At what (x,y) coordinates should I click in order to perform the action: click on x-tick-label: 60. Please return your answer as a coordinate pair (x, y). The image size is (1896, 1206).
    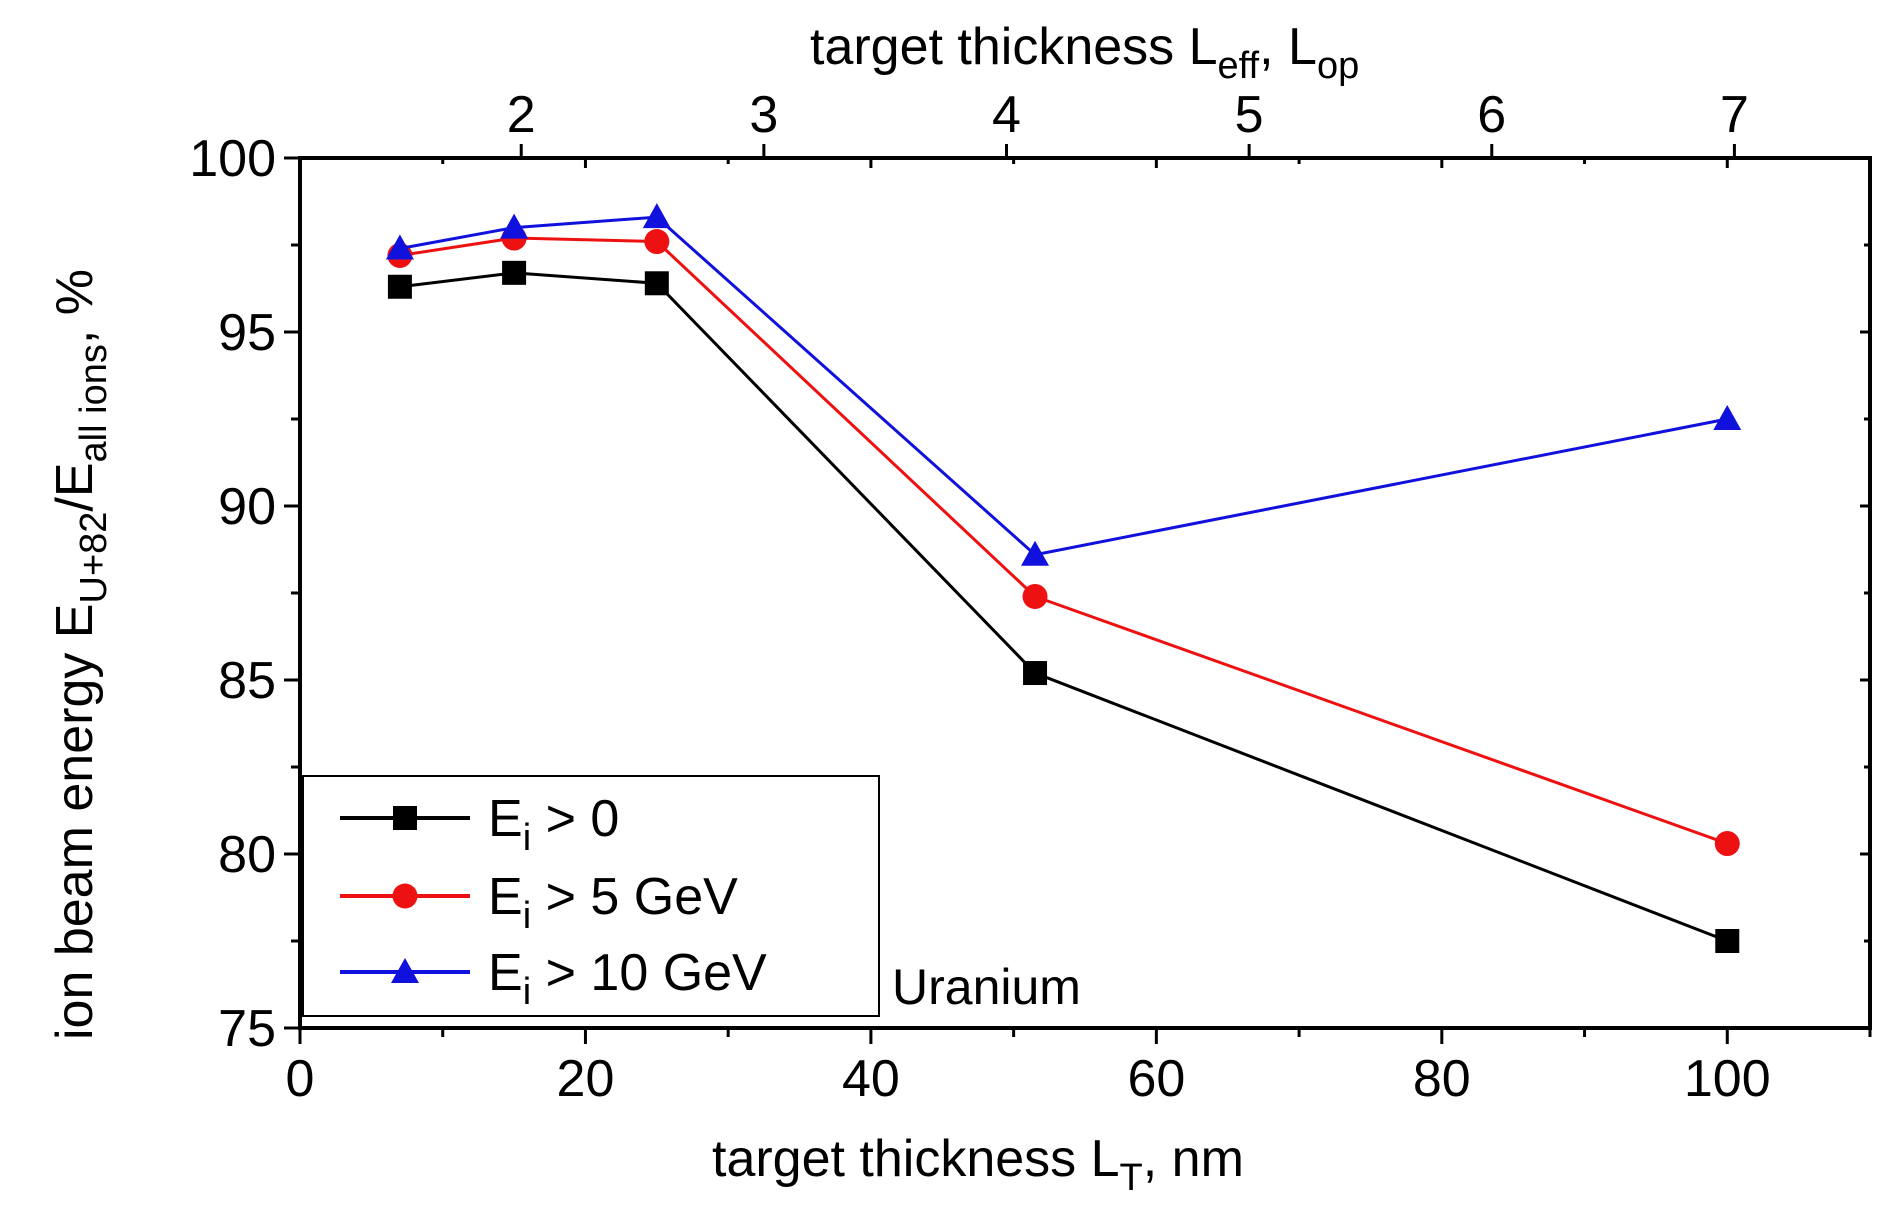
    Looking at the image, I should click on (1156, 1079).